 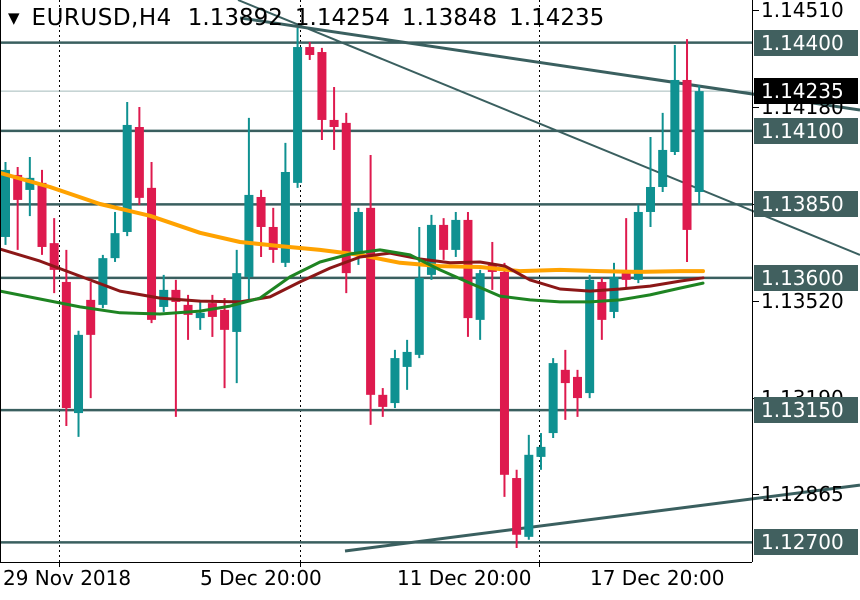 What do you see at coordinates (806, 91) in the screenshot?
I see `current-price-badge: 1.14235` at bounding box center [806, 91].